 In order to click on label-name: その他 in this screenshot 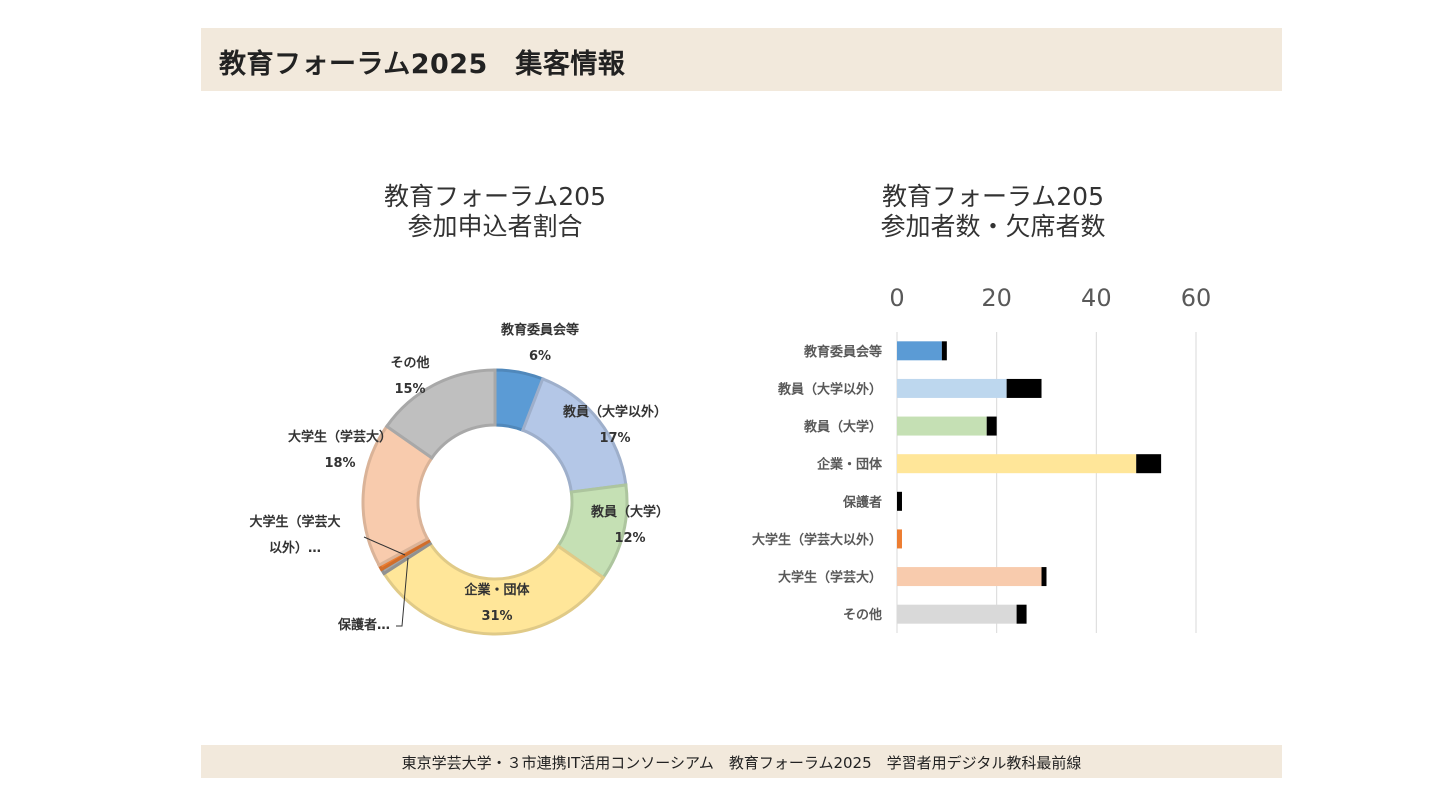, I will do `click(410, 363)`.